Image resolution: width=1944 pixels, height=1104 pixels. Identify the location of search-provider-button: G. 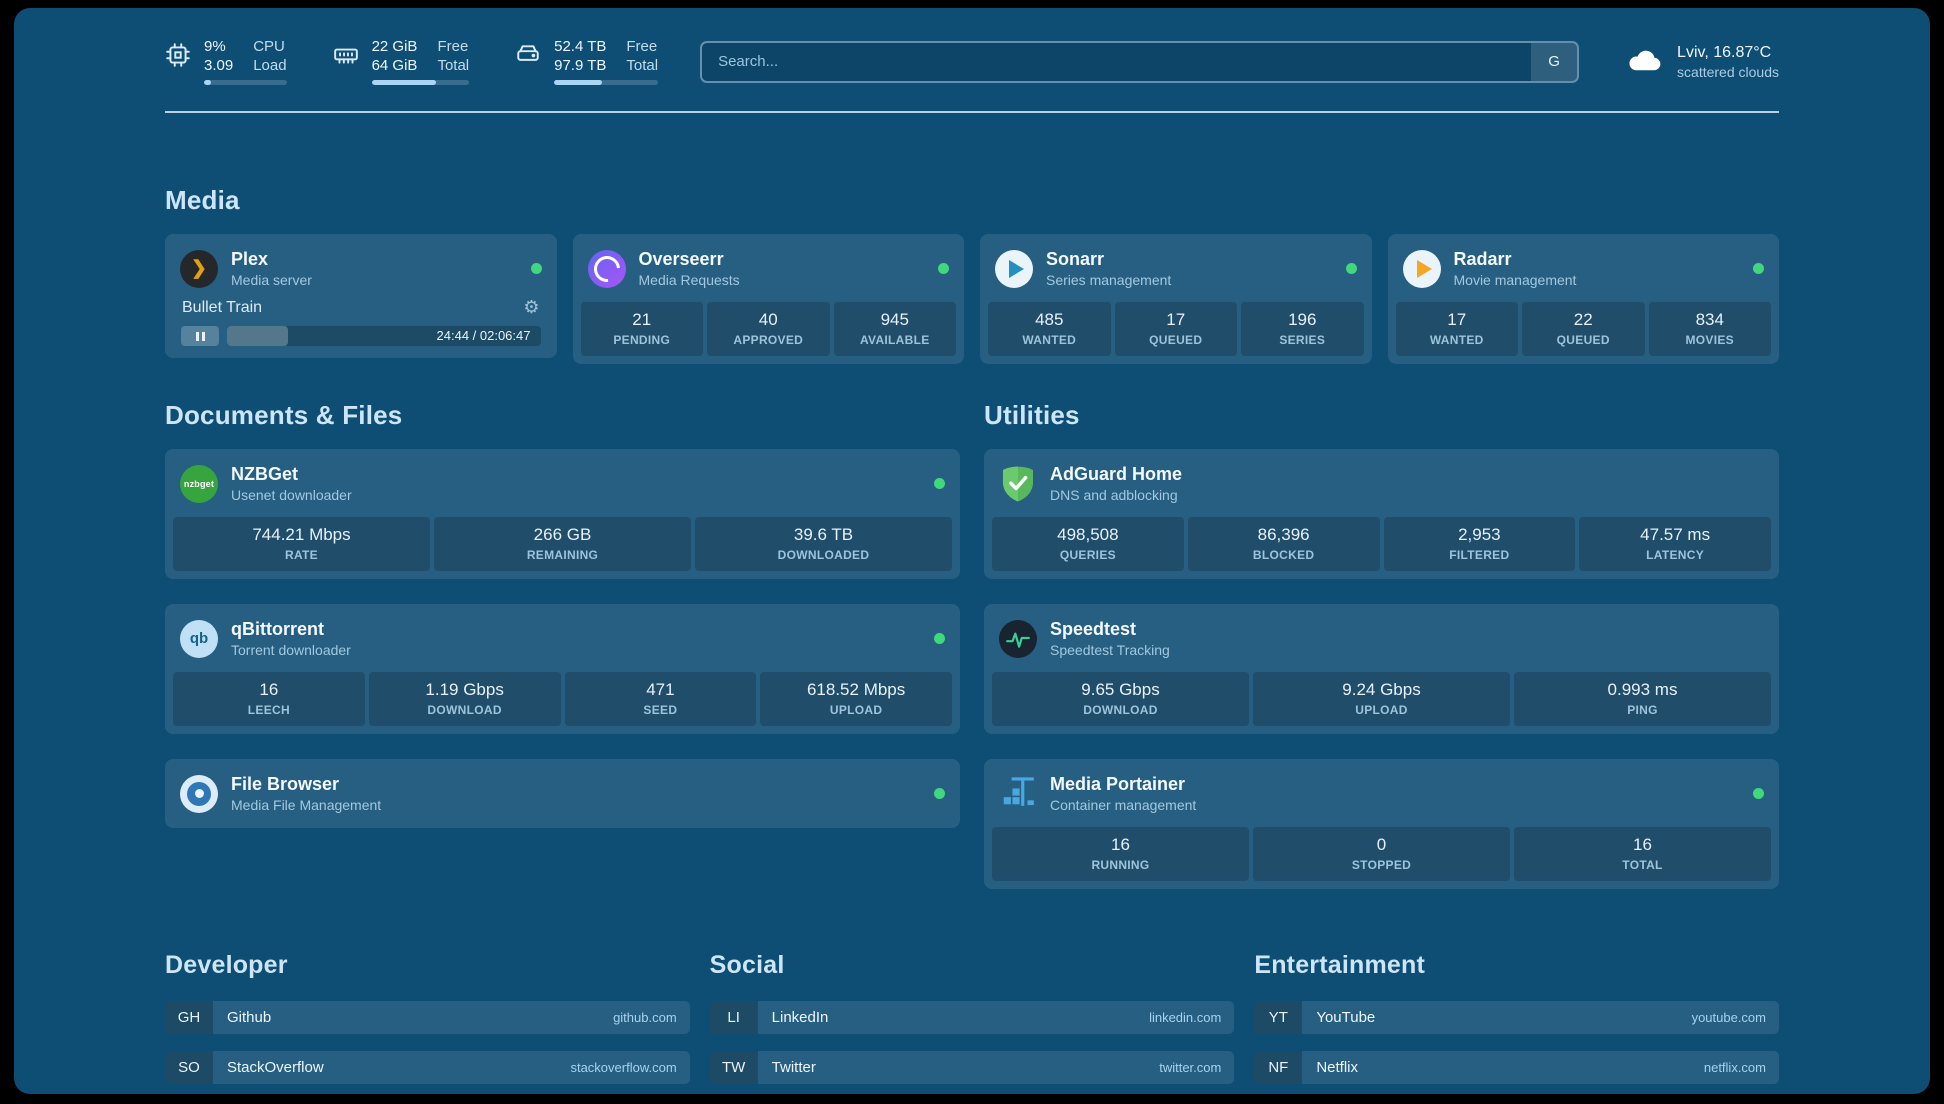
(1554, 61).